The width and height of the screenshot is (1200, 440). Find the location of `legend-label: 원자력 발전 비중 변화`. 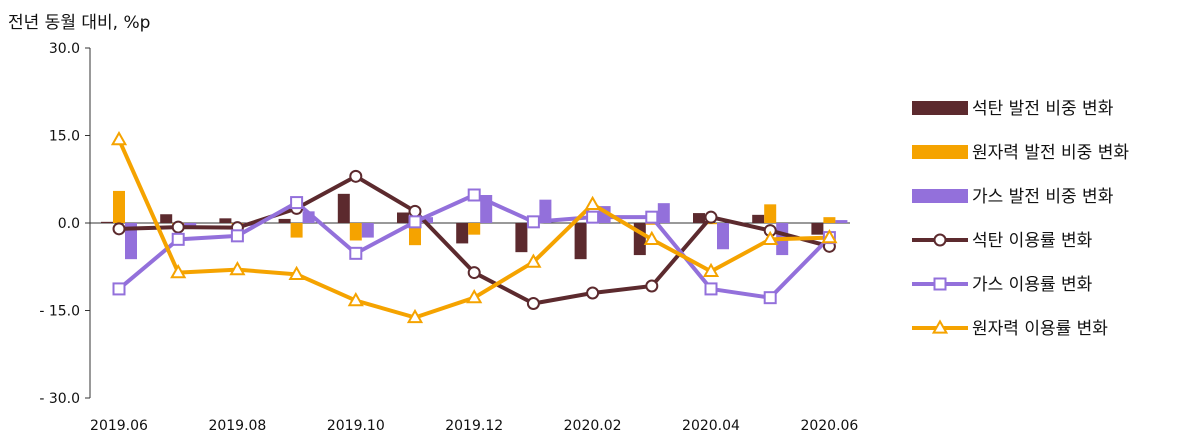

legend-label: 원자력 발전 비중 변화 is located at coordinates (1050, 153).